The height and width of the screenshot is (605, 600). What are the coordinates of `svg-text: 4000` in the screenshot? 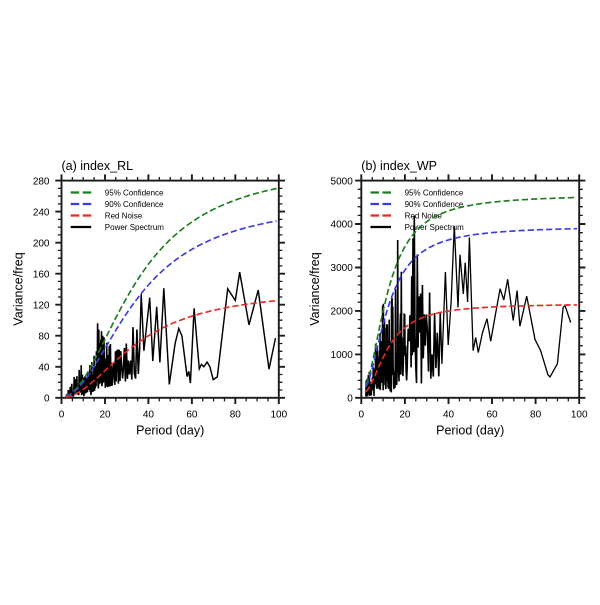 It's located at (342, 225).